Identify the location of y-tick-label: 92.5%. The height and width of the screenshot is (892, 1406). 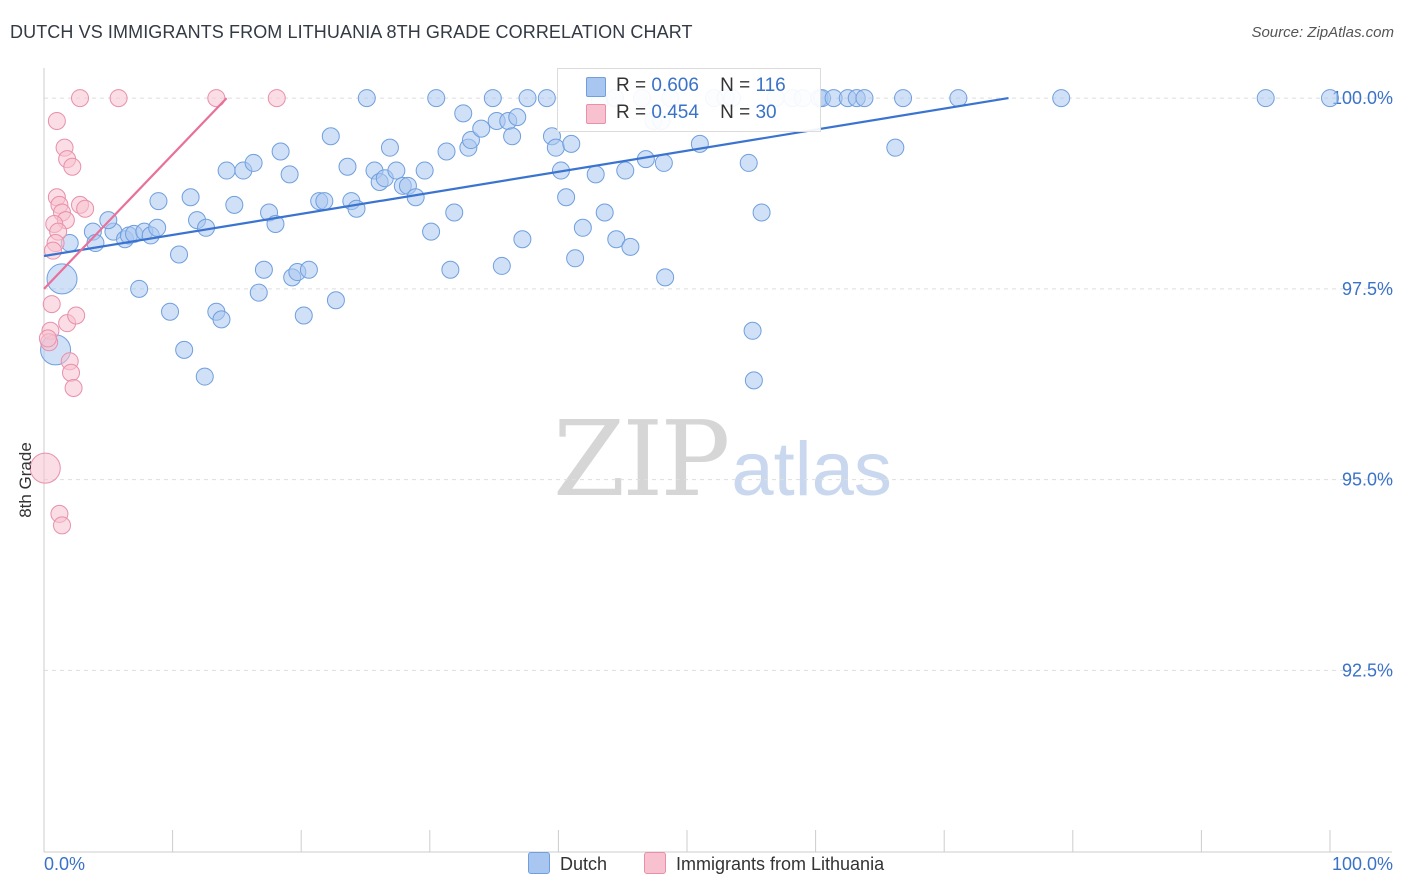
(1367, 670).